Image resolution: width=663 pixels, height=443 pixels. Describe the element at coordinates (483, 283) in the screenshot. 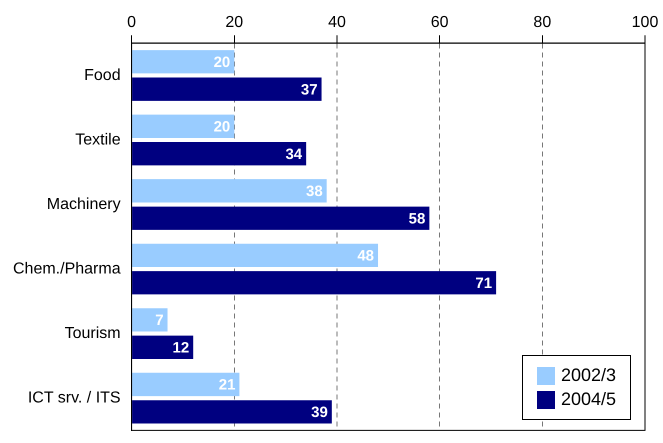

I see `data-label: 71` at that location.